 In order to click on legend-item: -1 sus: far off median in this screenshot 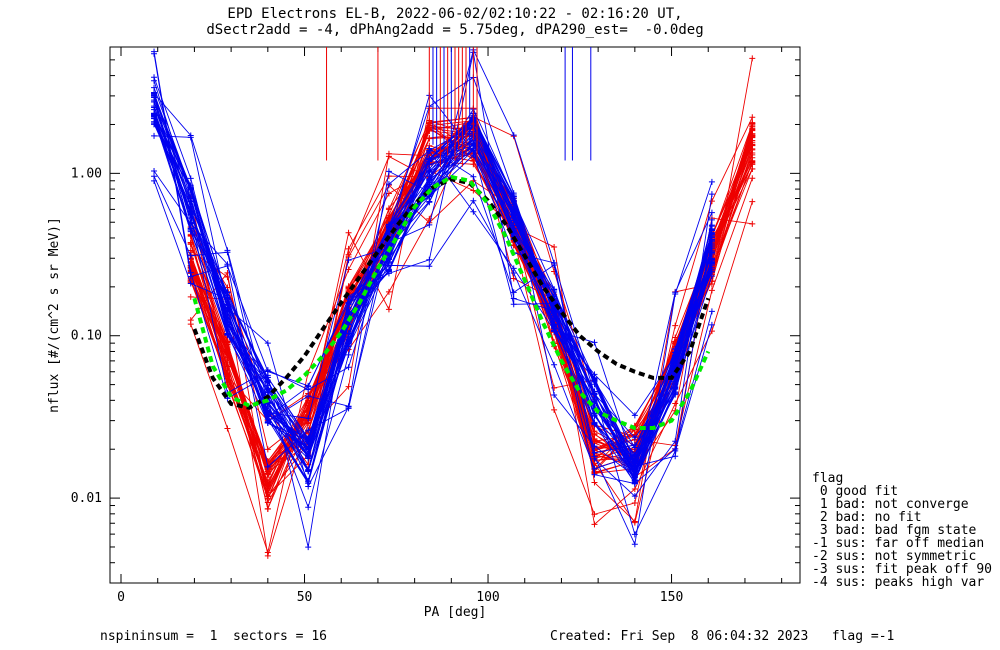, I will do `click(898, 543)`.